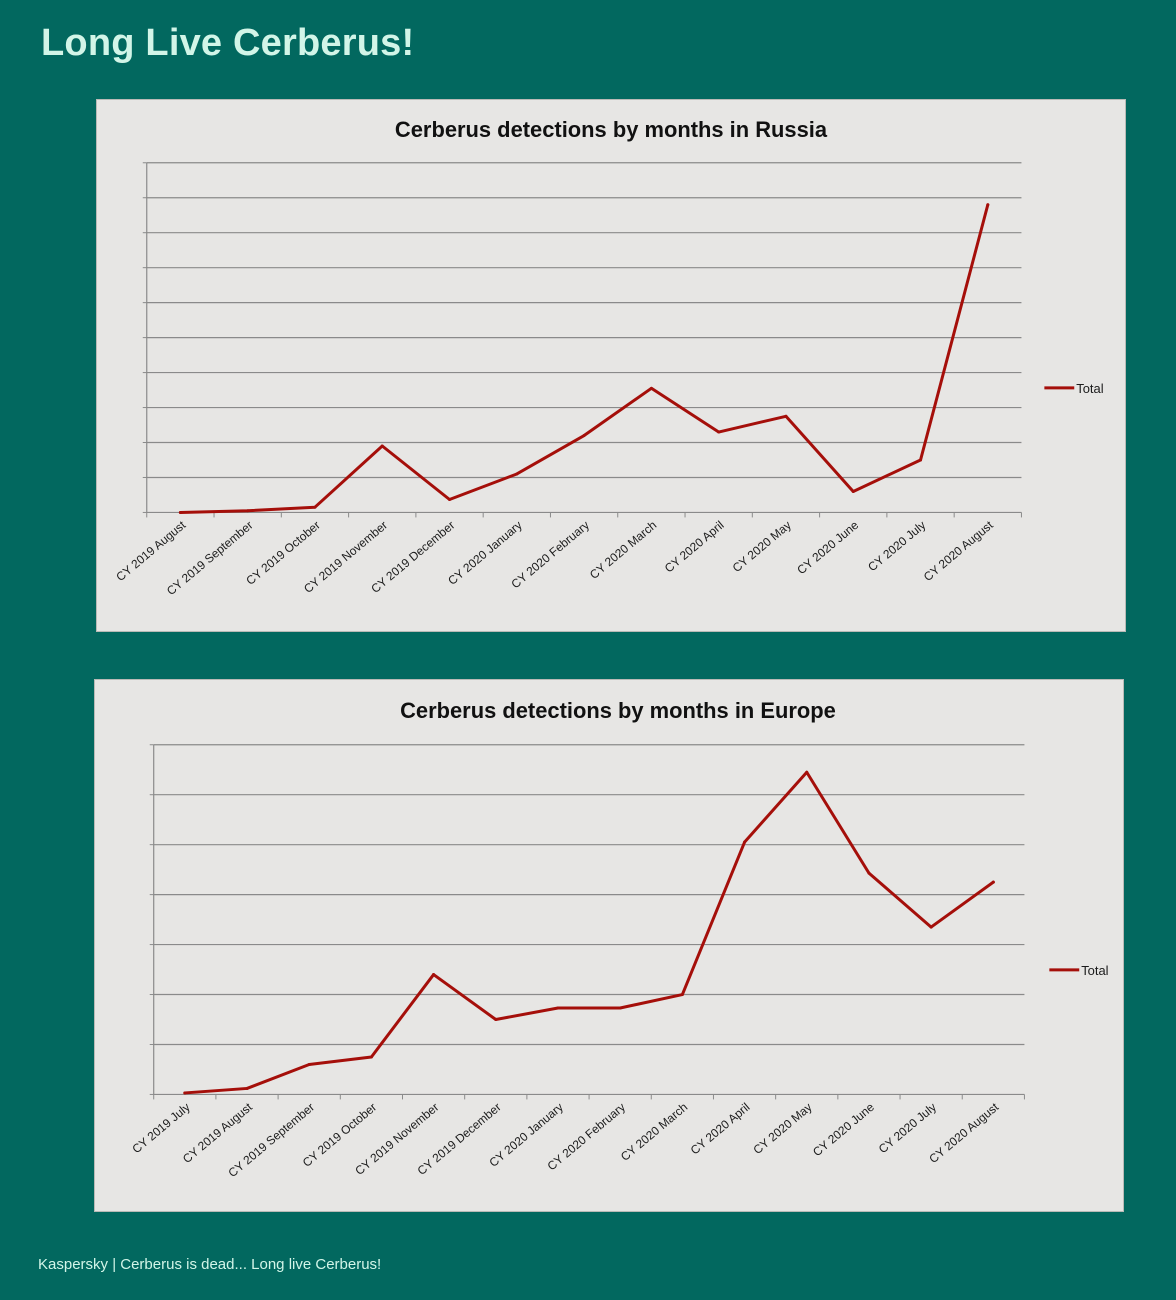 The height and width of the screenshot is (1300, 1176). I want to click on chart-title: Cerberus detections by months in Europe, so click(618, 710).